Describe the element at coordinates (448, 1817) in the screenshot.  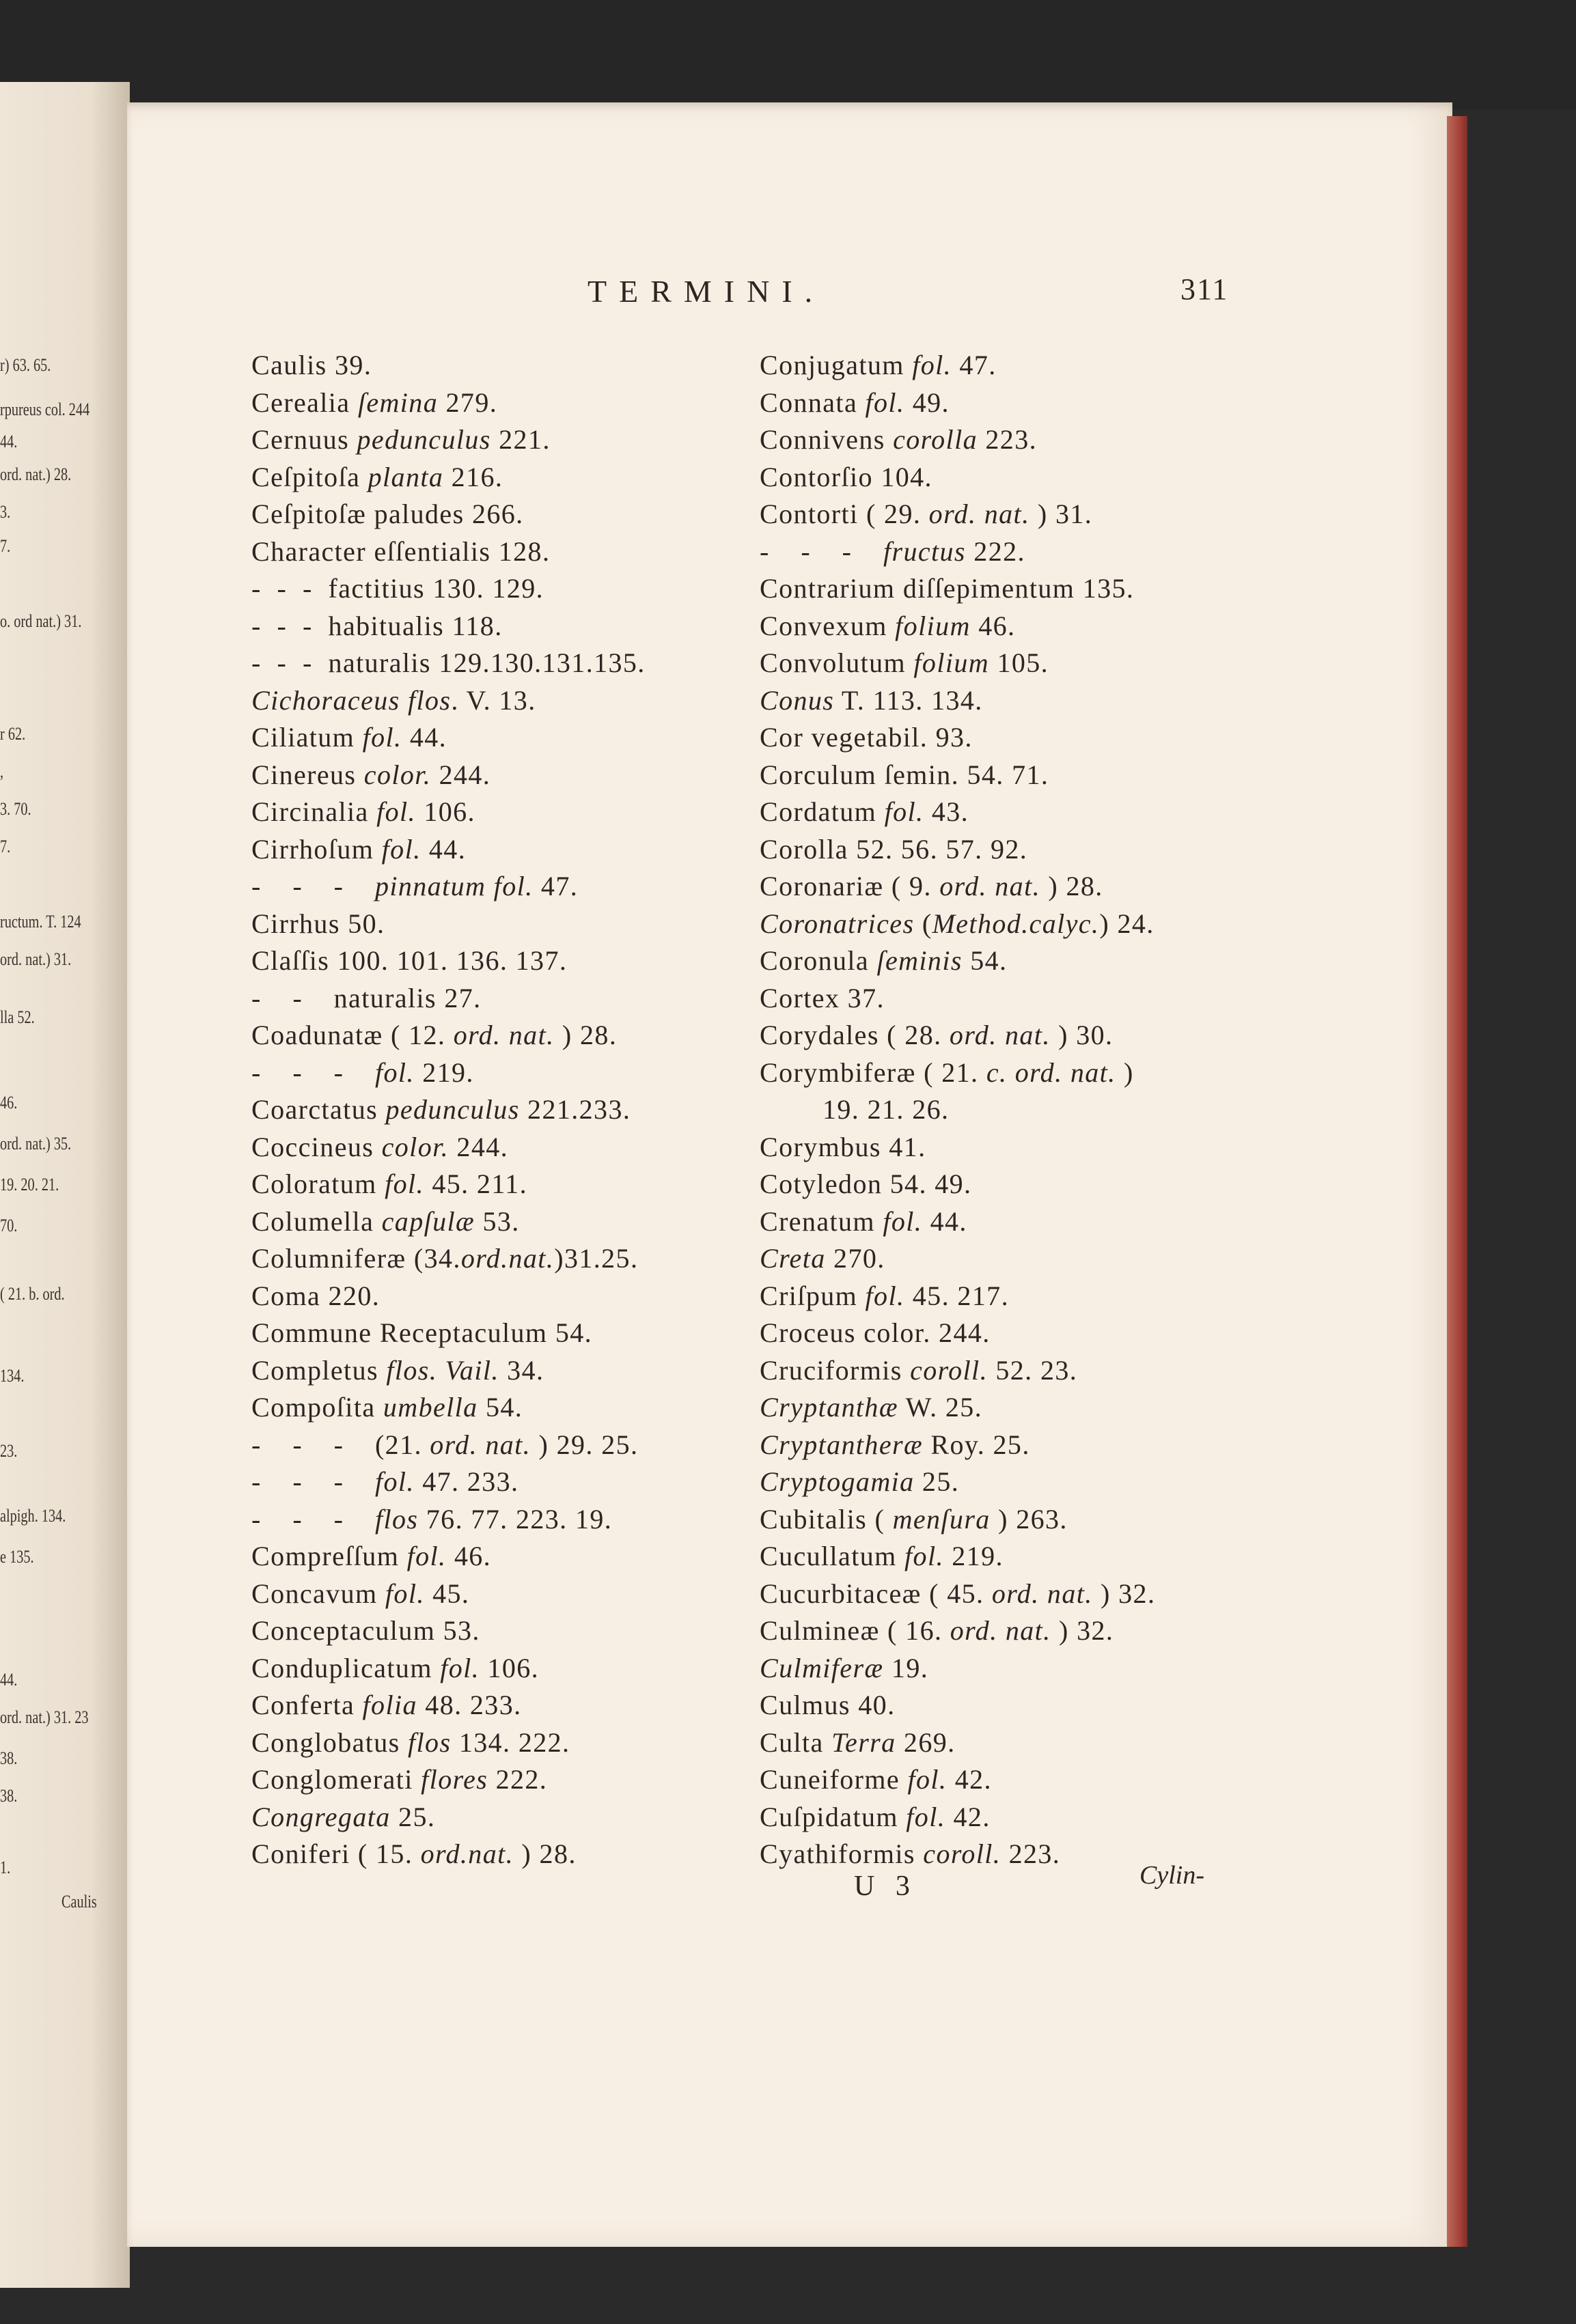
I see `index-entry: Congregata 25.` at that location.